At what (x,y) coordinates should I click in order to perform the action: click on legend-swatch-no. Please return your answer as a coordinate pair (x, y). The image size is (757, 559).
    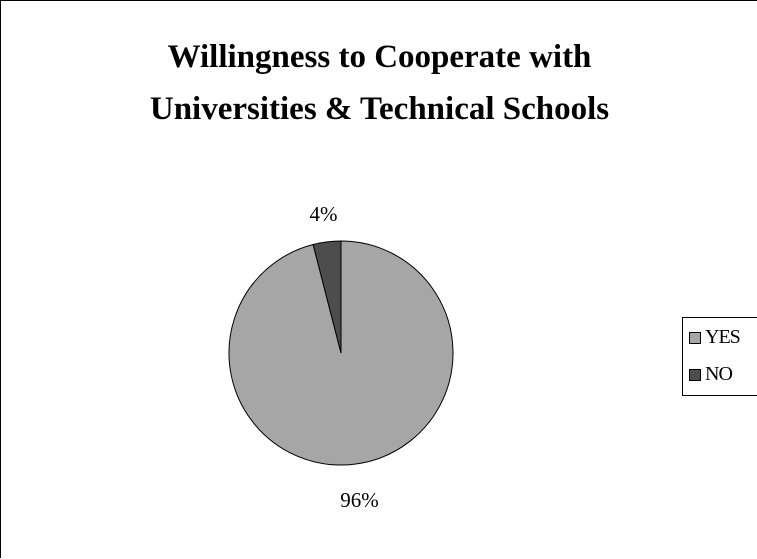
    Looking at the image, I should click on (695, 374).